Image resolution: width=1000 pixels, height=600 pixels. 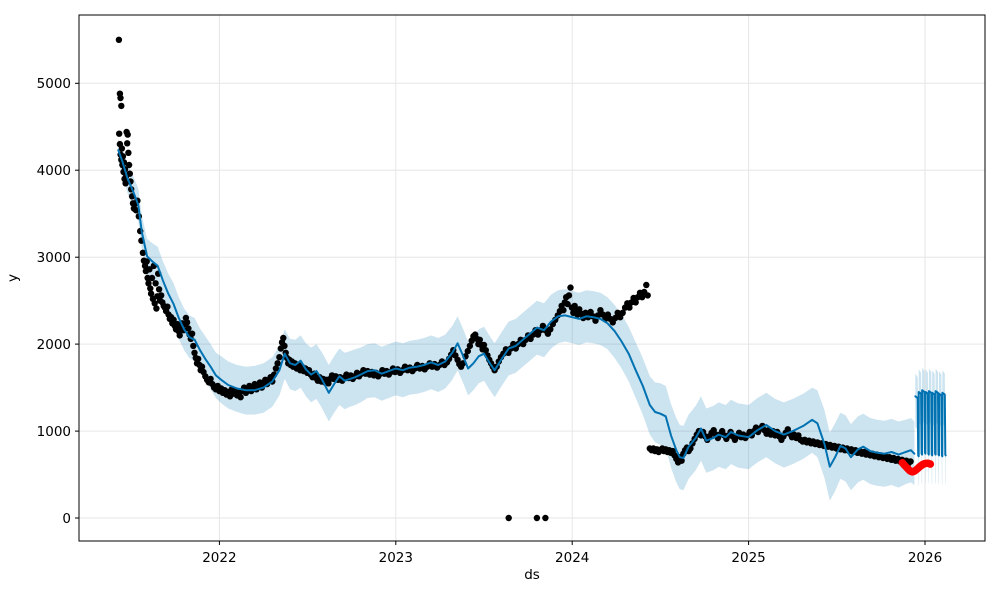 What do you see at coordinates (54, 171) in the screenshot?
I see `y-tick-label: 4000` at bounding box center [54, 171].